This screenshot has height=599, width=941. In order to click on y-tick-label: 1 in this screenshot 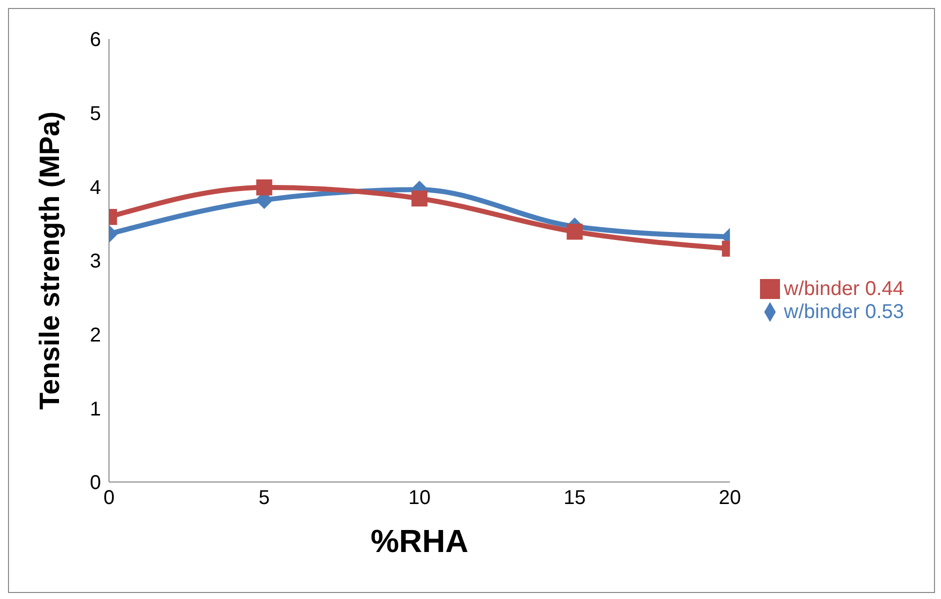, I will do `click(95, 409)`.